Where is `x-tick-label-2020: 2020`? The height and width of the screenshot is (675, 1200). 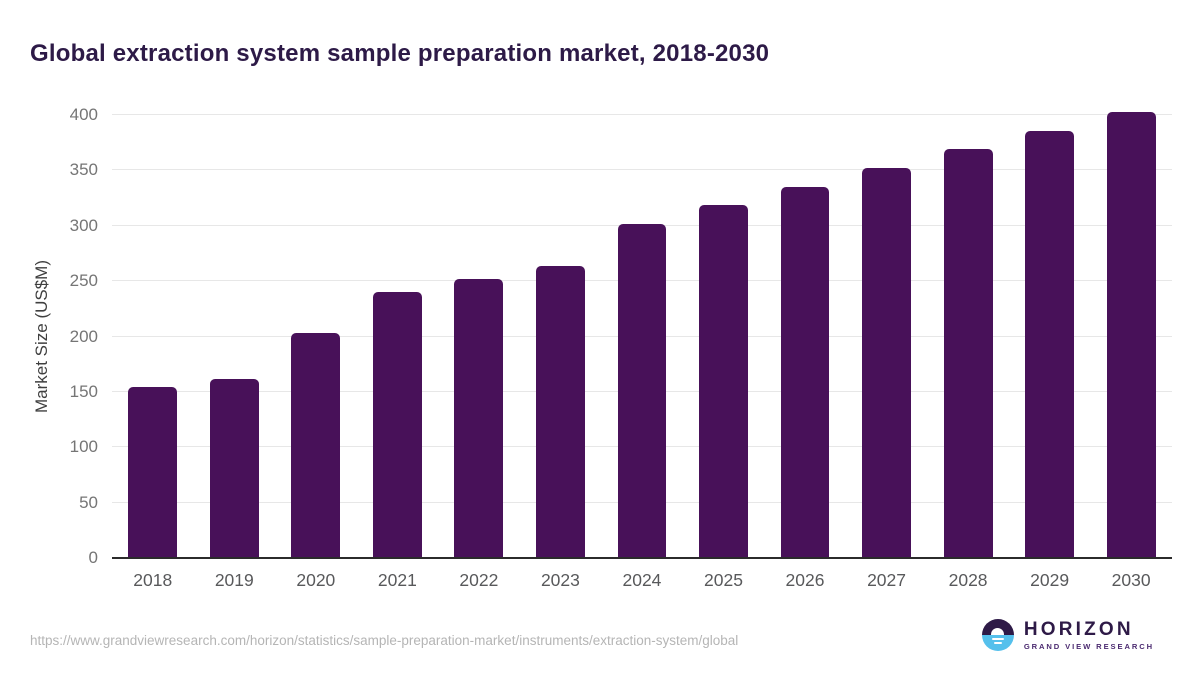 x-tick-label-2020: 2020 is located at coordinates (316, 580).